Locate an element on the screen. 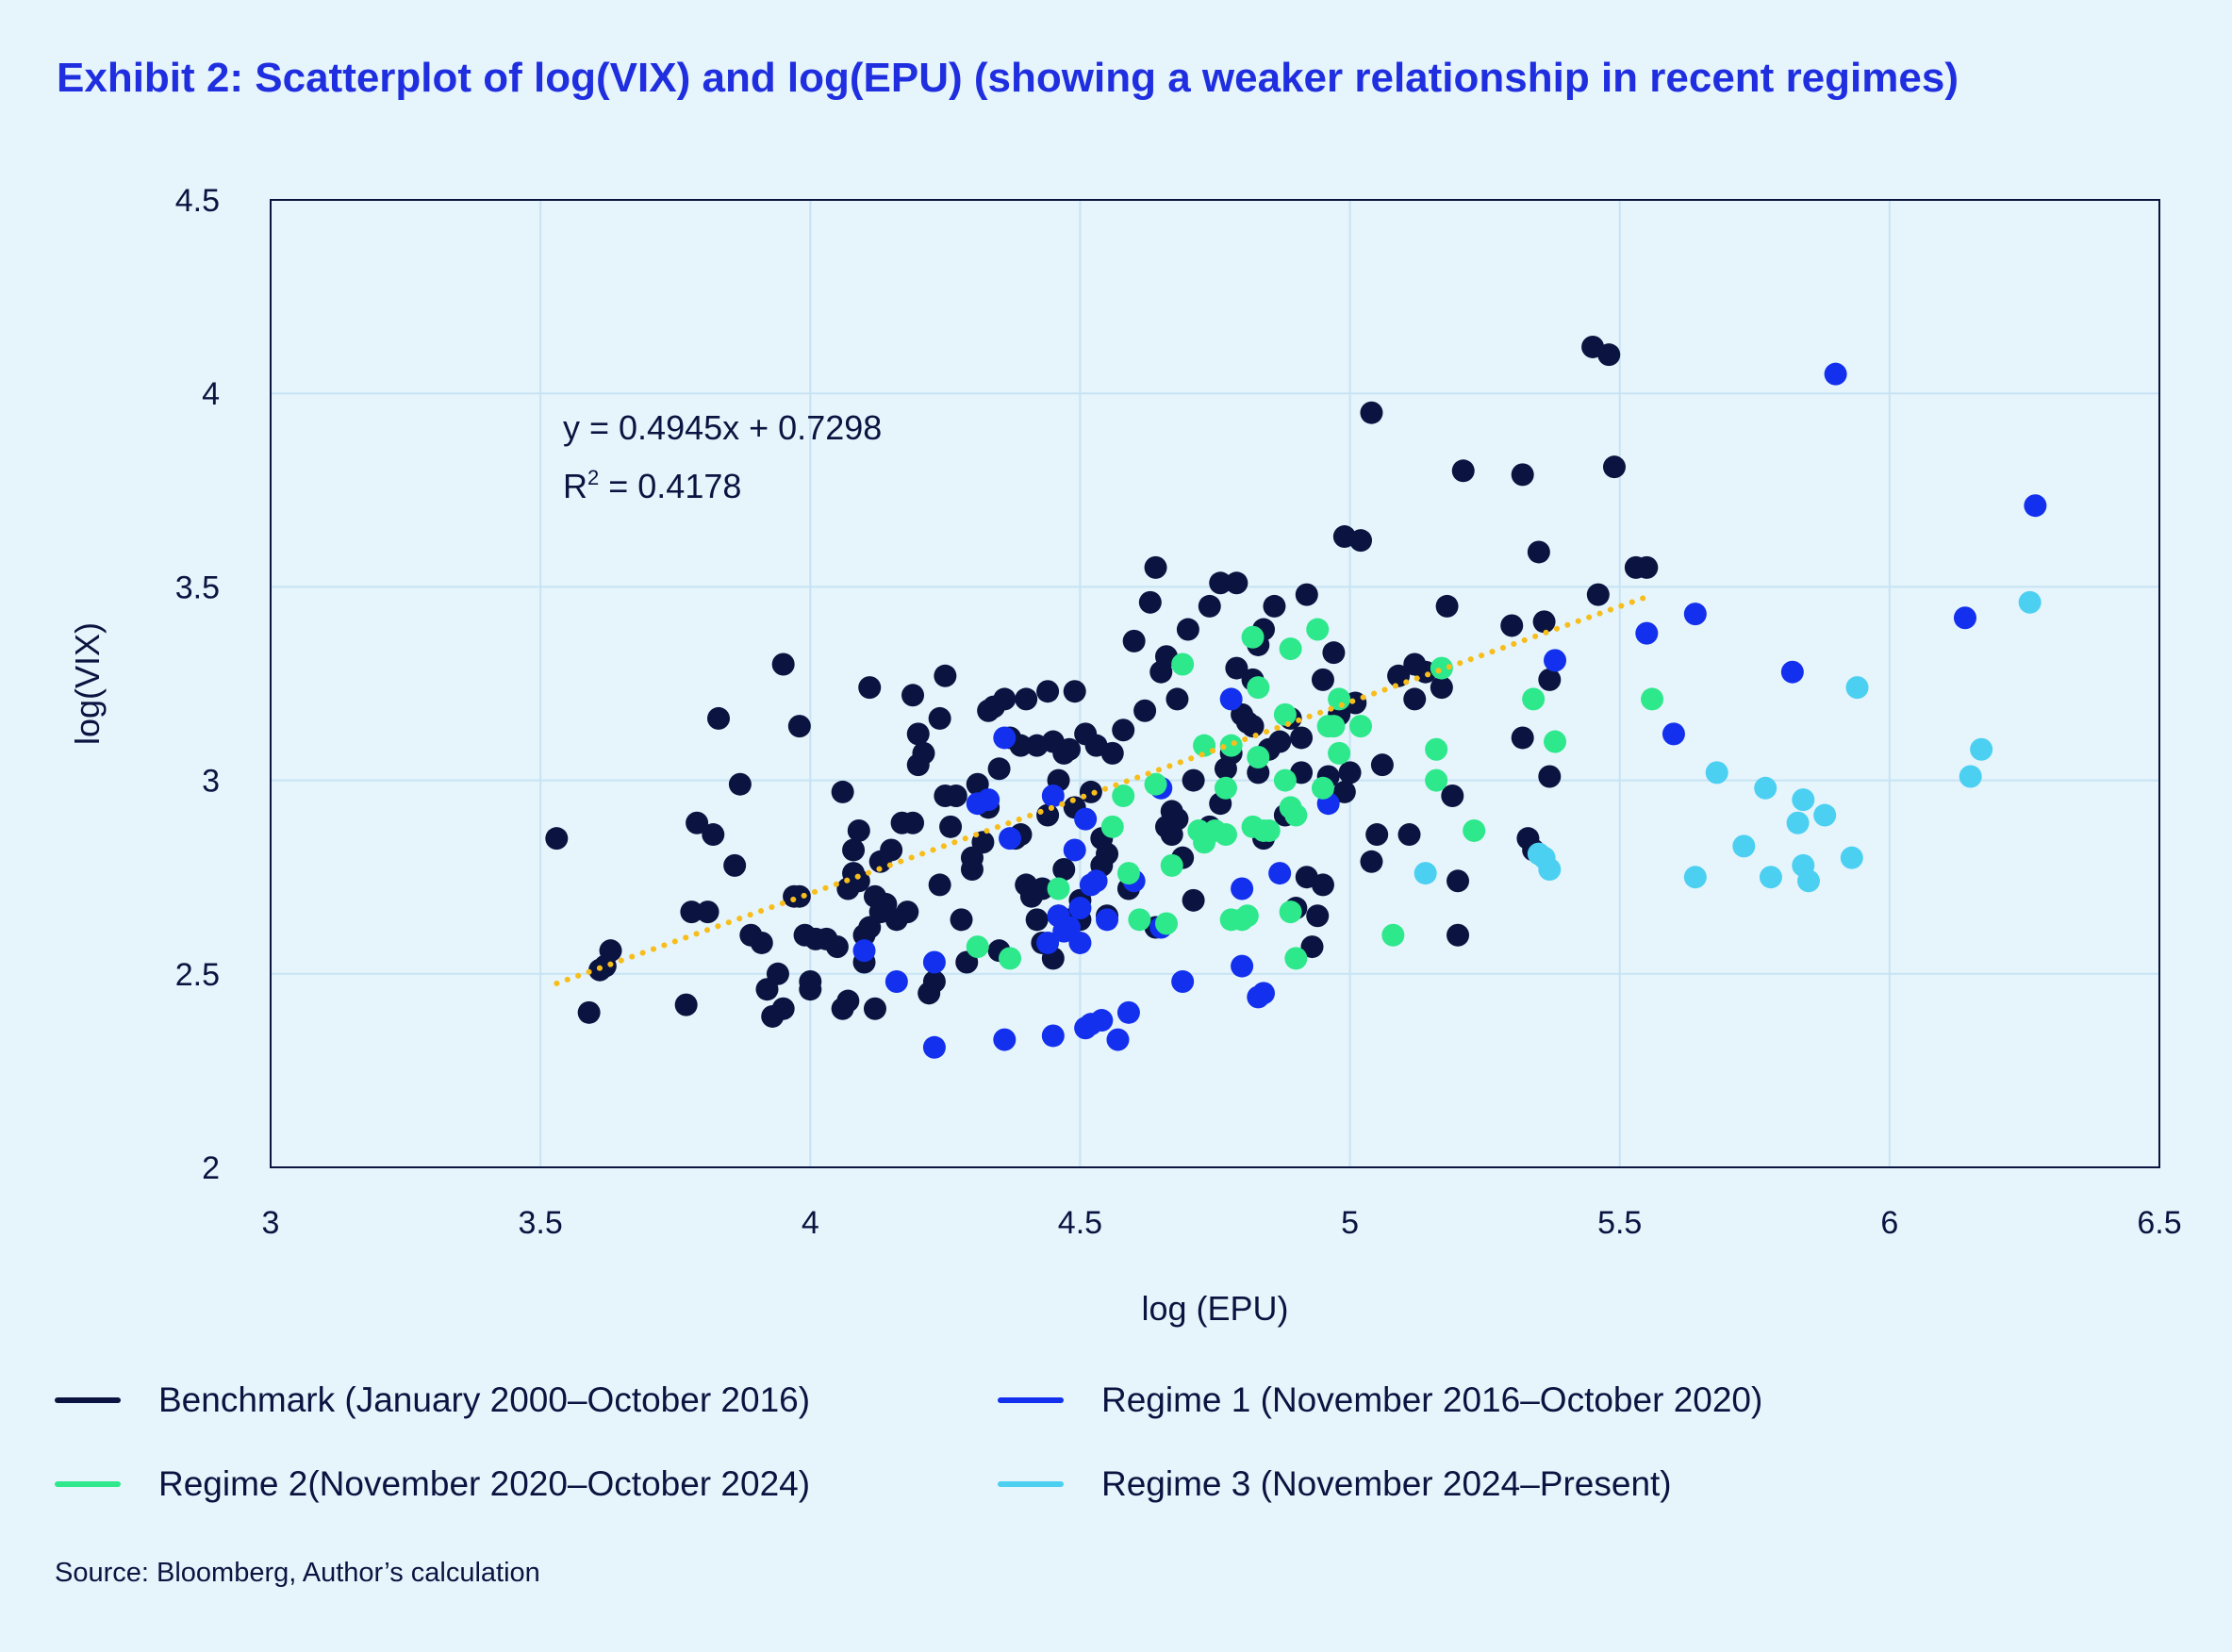 This screenshot has height=1652, width=2232. r-squared-label: R2 = 0.4178 is located at coordinates (652, 486).